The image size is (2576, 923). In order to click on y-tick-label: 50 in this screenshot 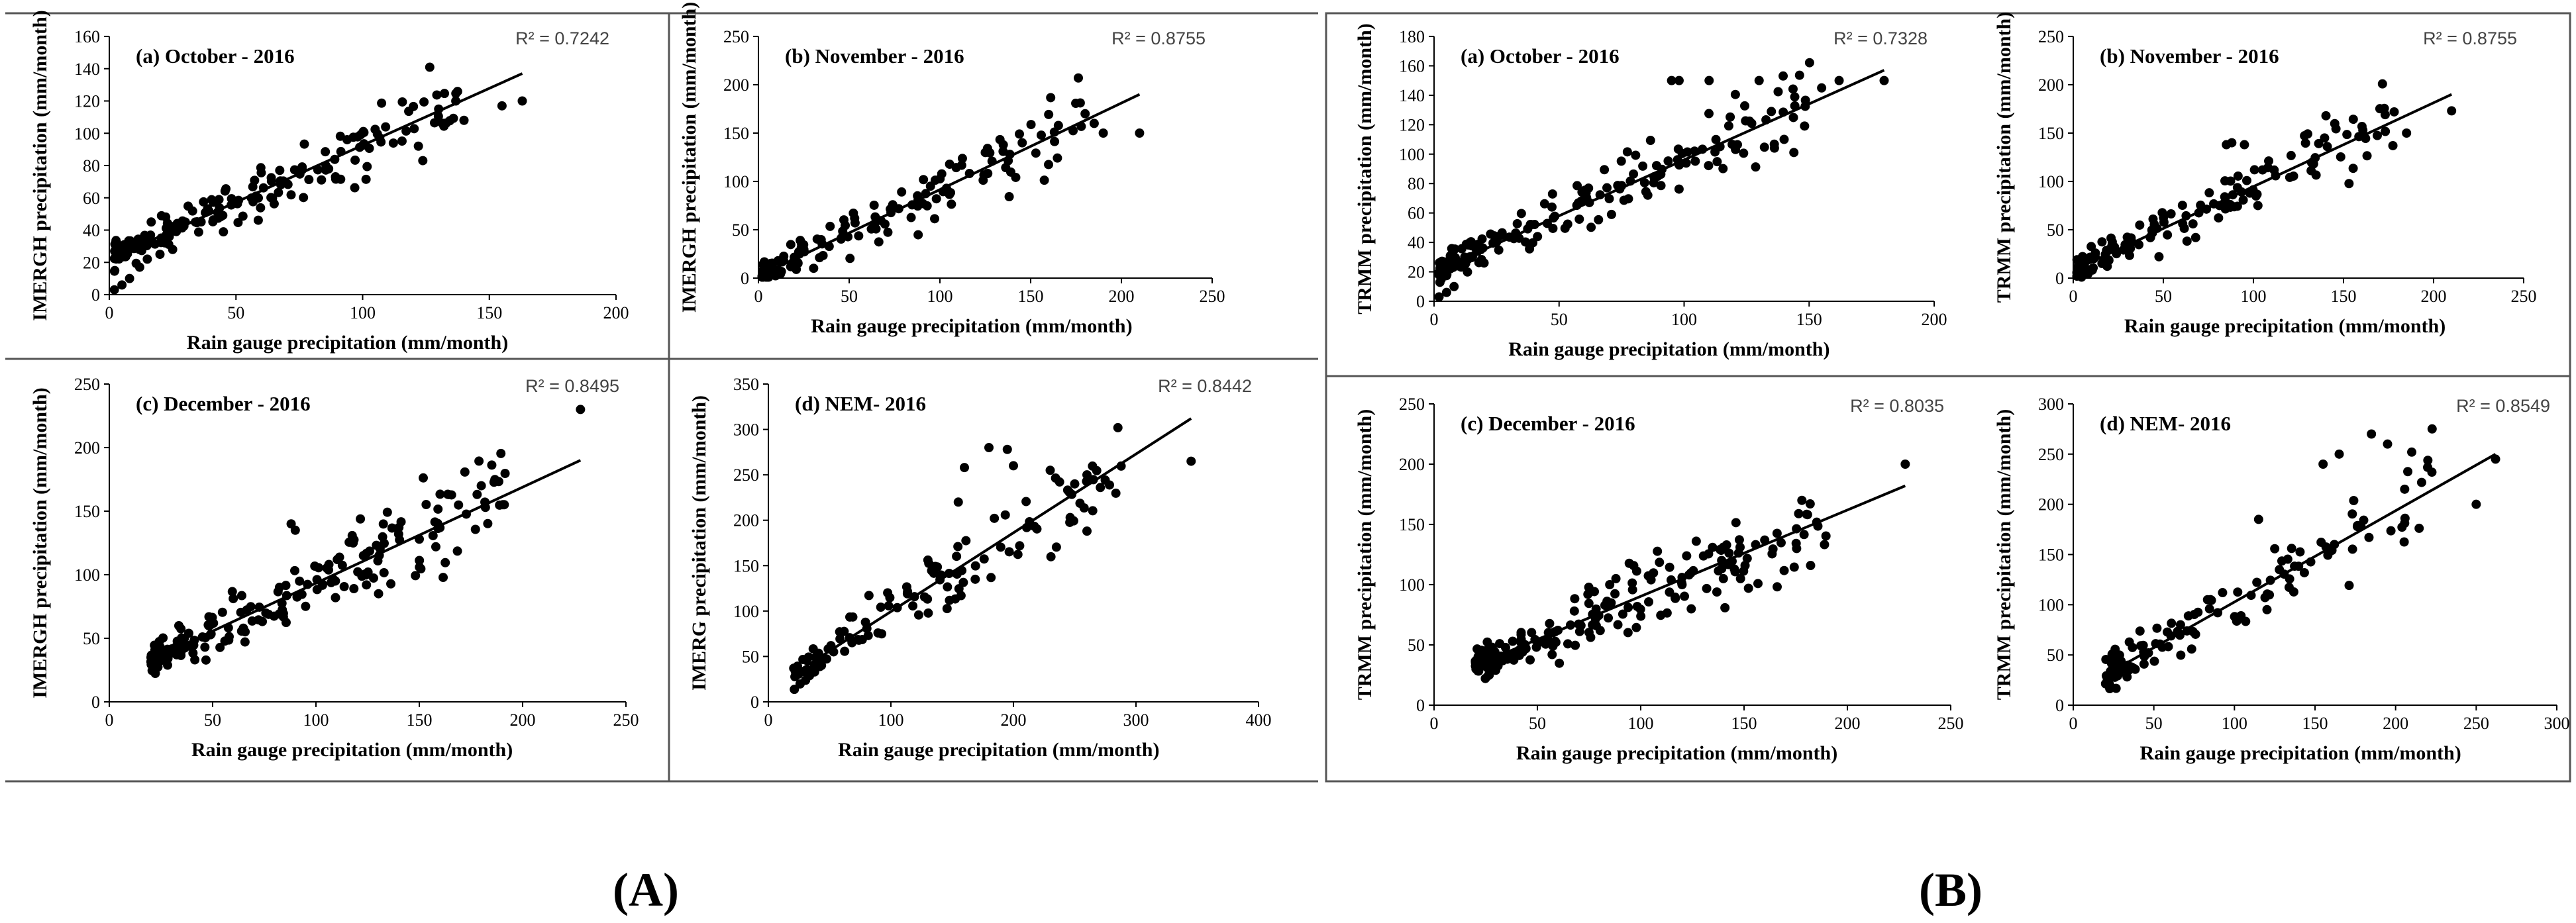, I will do `click(750, 656)`.